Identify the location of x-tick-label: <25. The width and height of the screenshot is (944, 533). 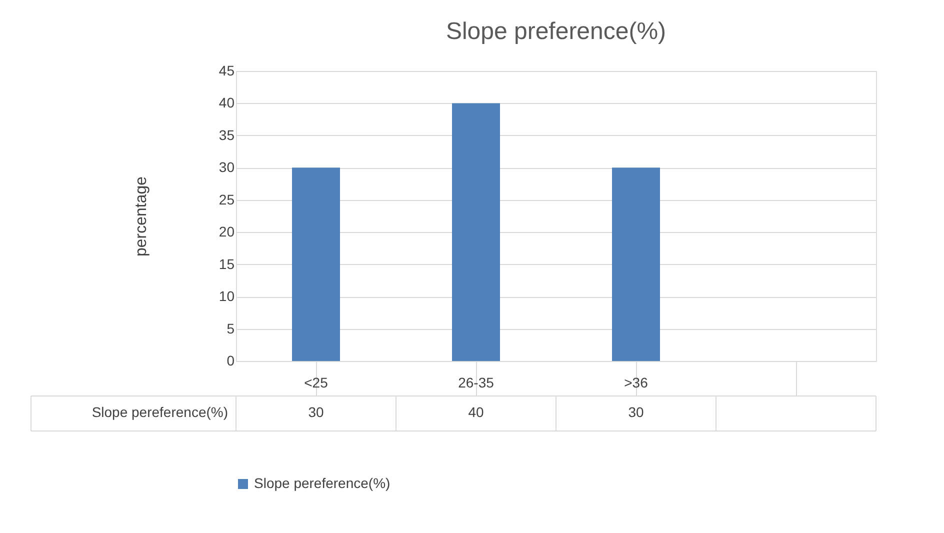
(316, 382).